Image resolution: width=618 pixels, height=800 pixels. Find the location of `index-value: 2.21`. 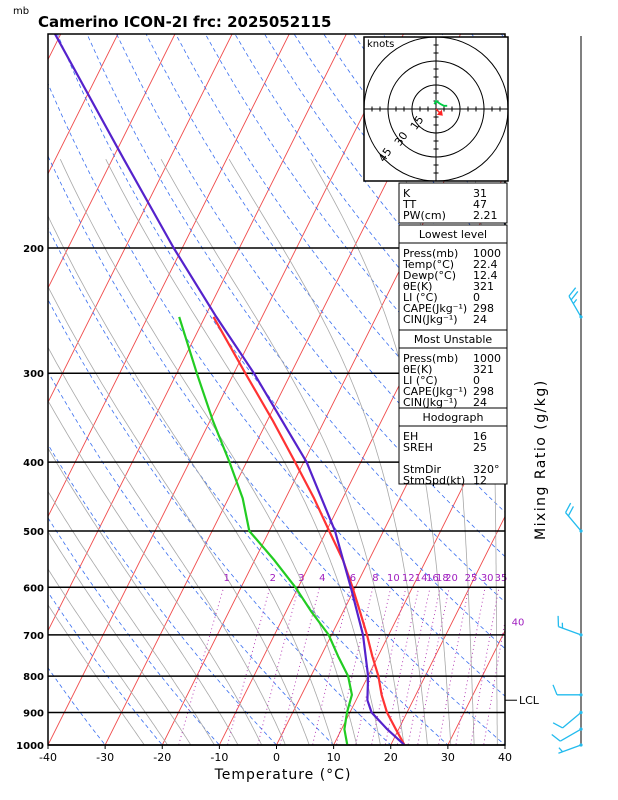

index-value: 2.21 is located at coordinates (485, 215).